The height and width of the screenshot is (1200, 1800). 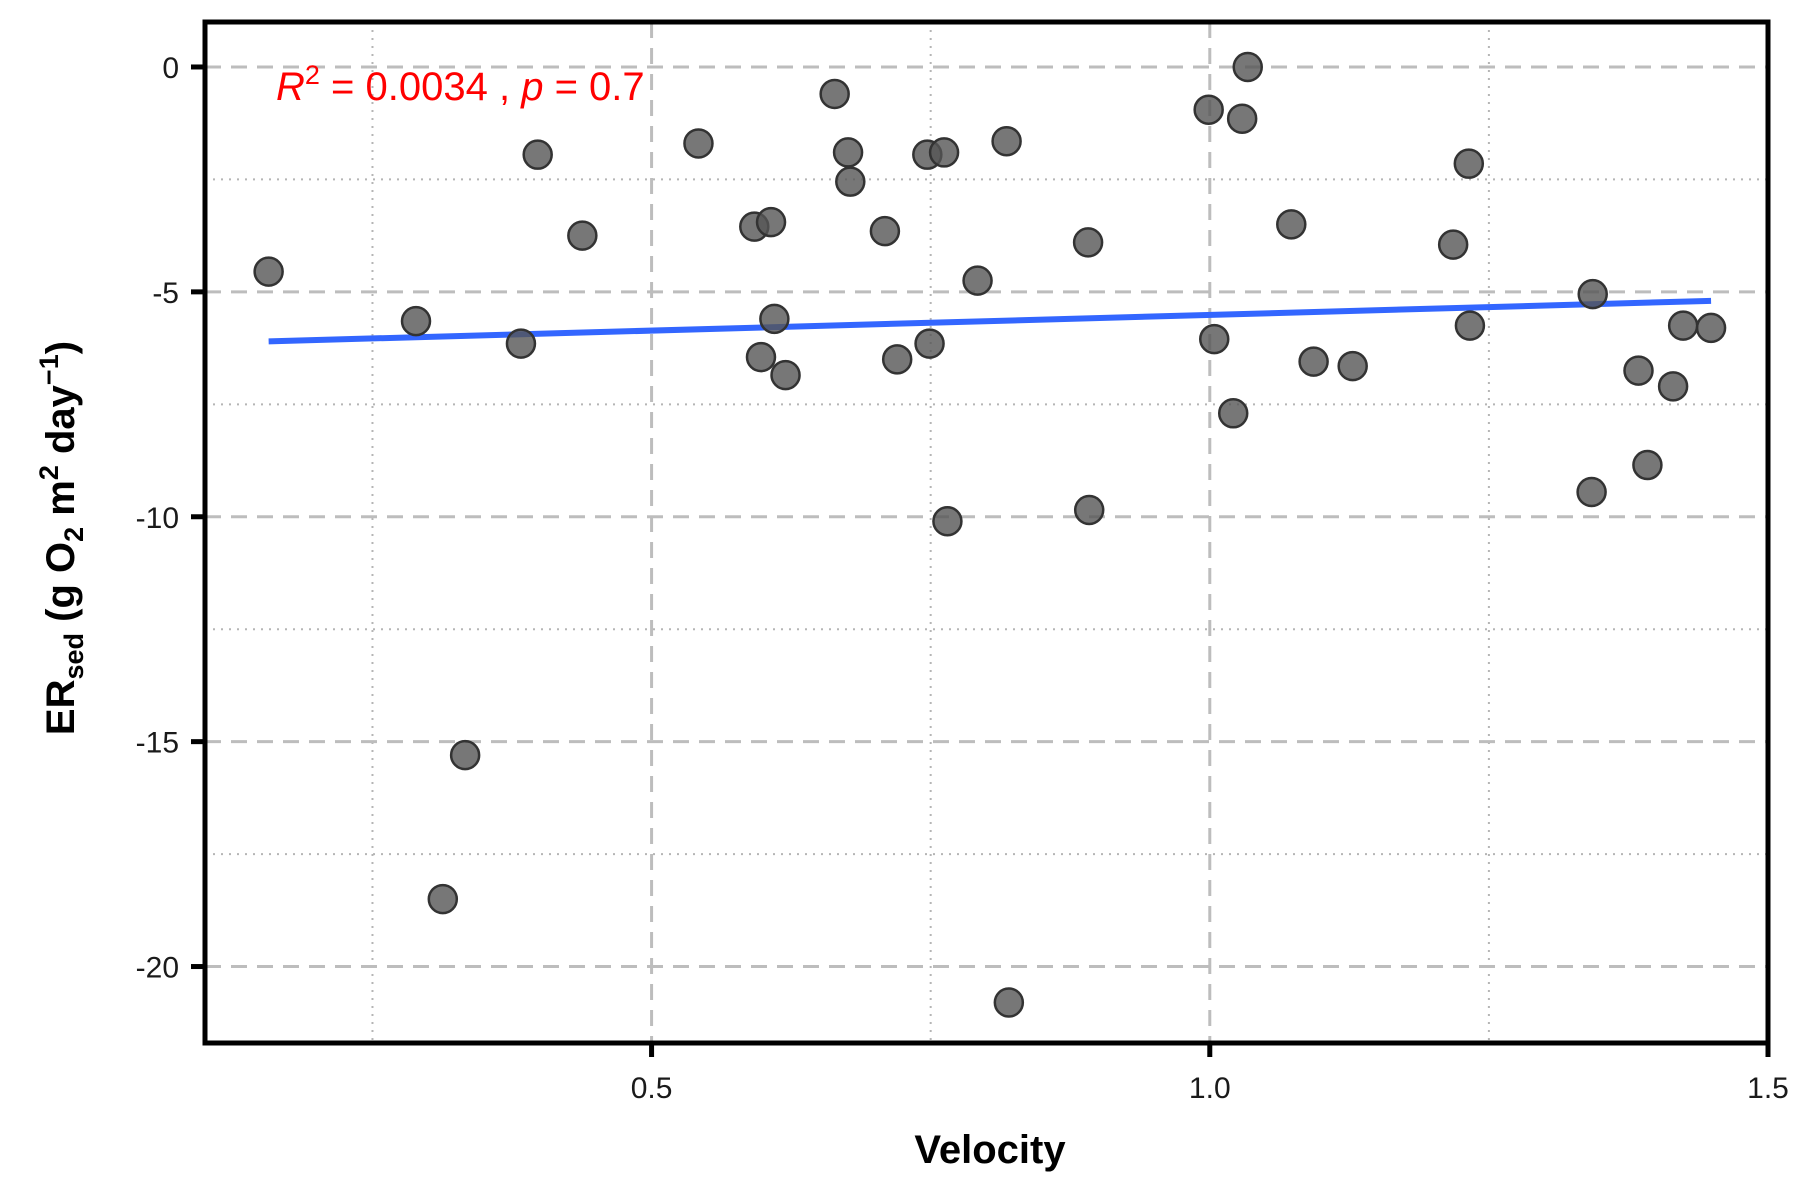 What do you see at coordinates (49, 369) in the screenshot?
I see `y-title-day-exponent: −1` at bounding box center [49, 369].